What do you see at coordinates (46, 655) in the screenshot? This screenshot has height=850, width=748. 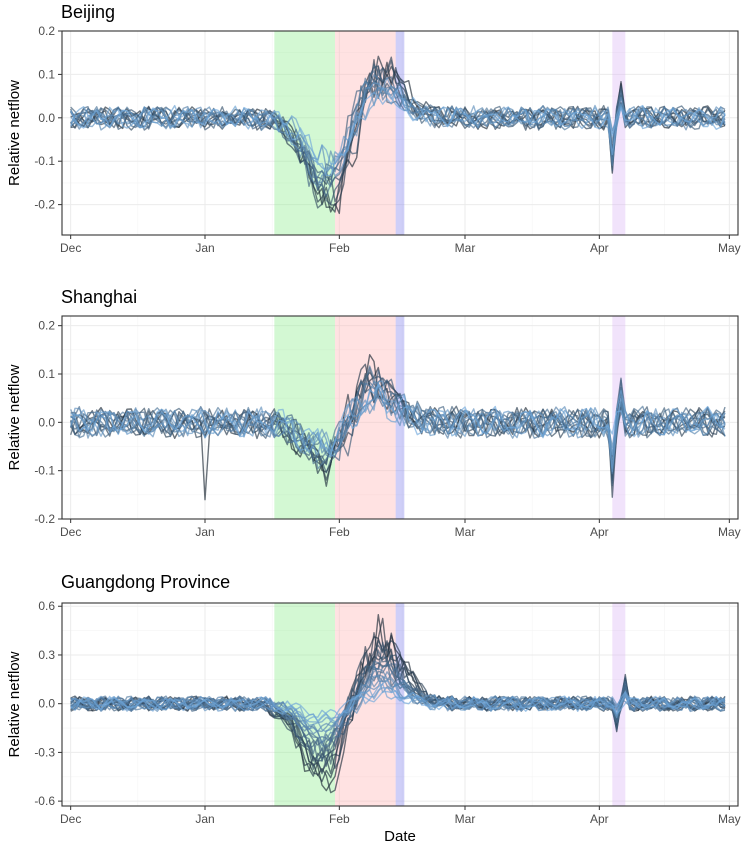 I see `y-tick-label: 0.3` at bounding box center [46, 655].